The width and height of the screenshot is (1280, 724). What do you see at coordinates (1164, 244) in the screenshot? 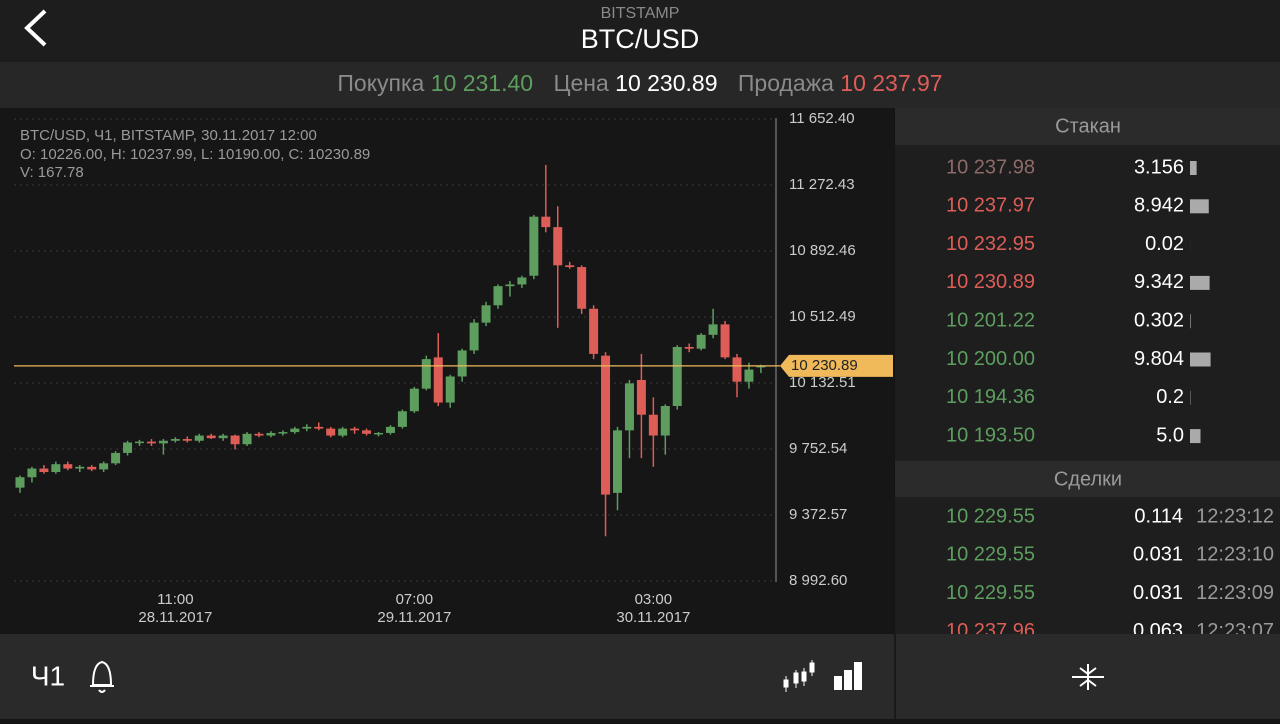
I see `book-qty: 0.02` at bounding box center [1164, 244].